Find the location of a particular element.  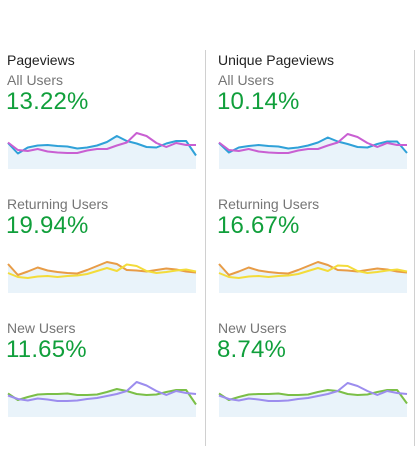

segment-value: 19.94% is located at coordinates (47, 225).